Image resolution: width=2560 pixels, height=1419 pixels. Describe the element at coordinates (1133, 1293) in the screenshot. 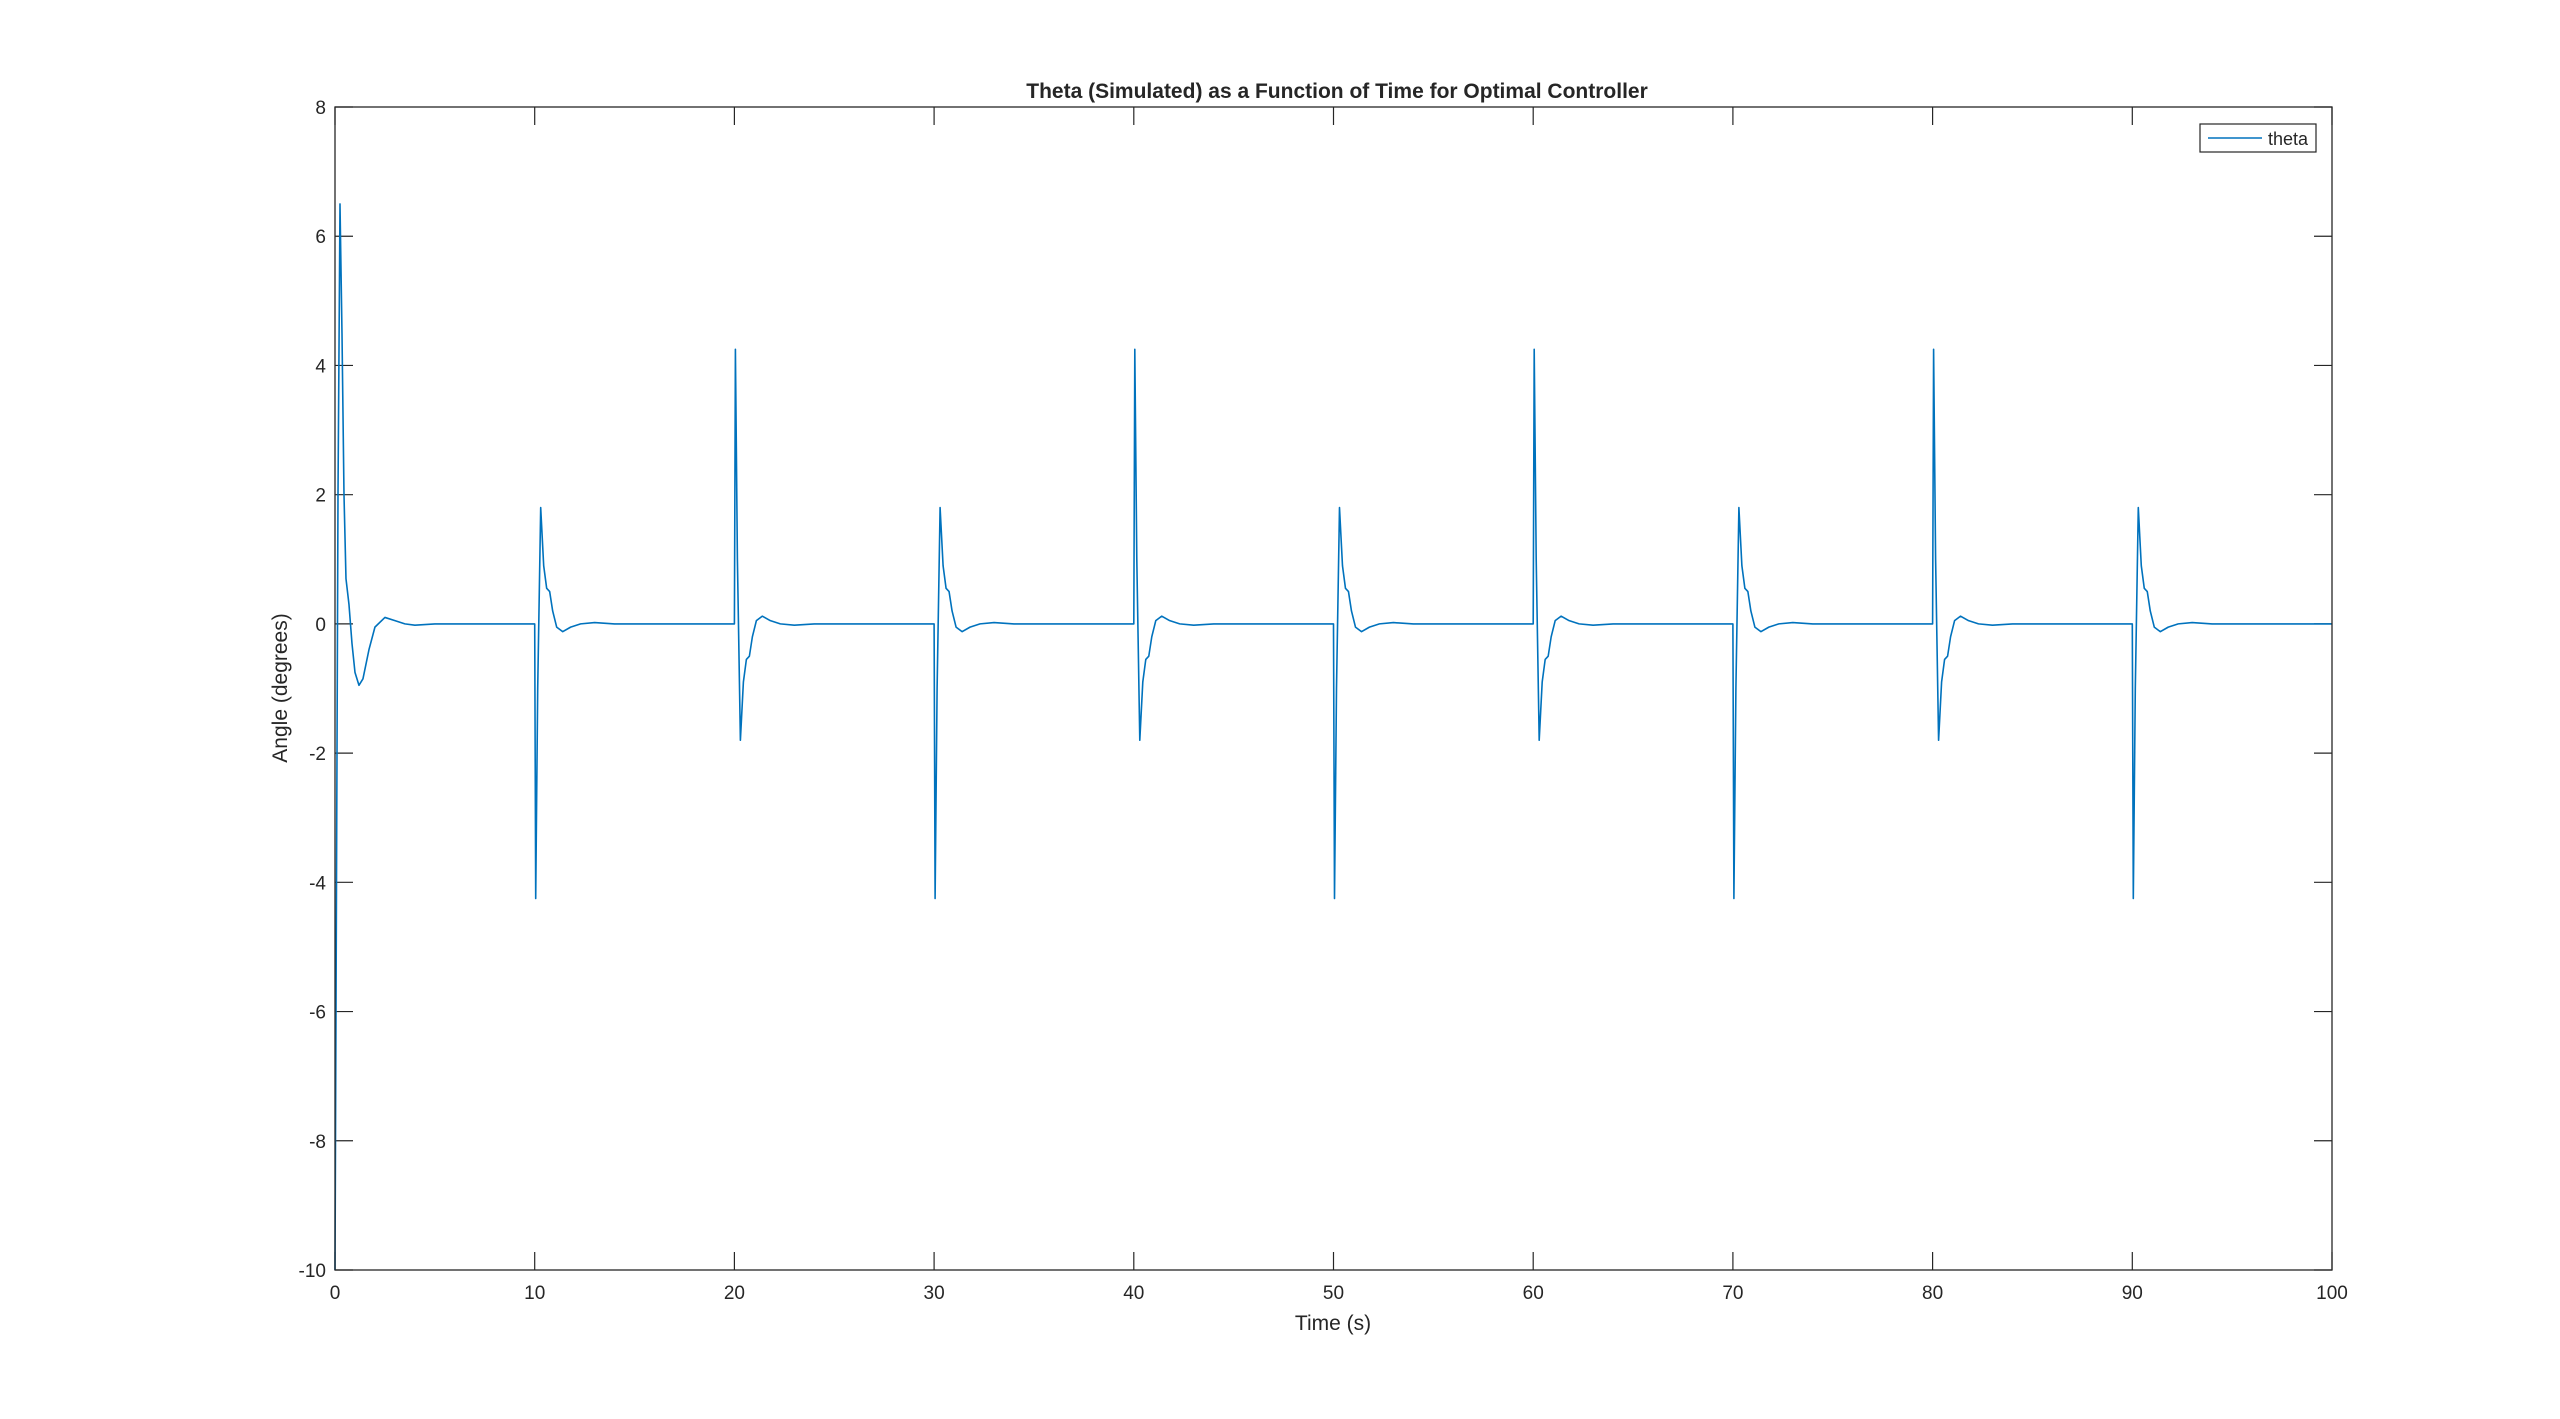

I see `x-tick-label: 40` at that location.